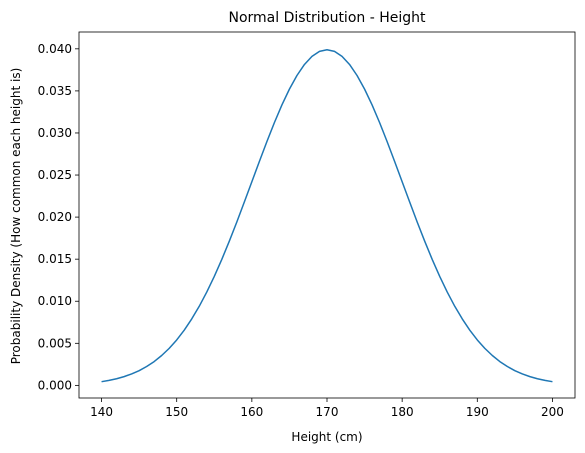 This screenshot has height=453, width=585. What do you see at coordinates (327, 412) in the screenshot?
I see `x-tick-label: 170` at bounding box center [327, 412].